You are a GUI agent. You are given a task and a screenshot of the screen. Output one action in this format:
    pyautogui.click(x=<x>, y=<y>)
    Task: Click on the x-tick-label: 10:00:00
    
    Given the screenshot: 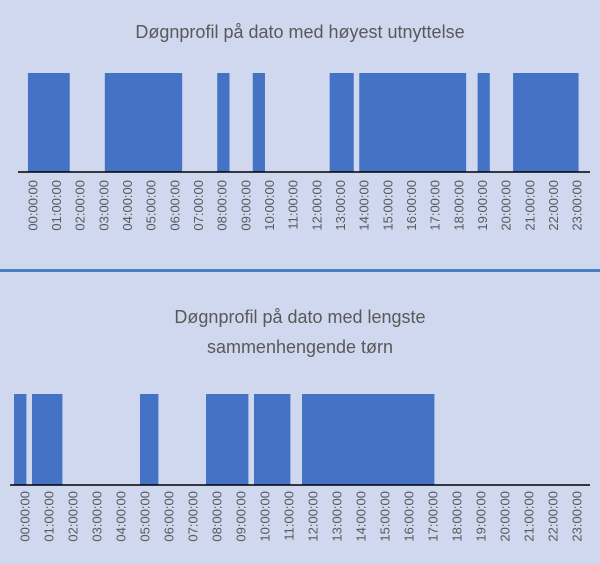 What is the action you would take?
    pyautogui.click(x=269, y=205)
    